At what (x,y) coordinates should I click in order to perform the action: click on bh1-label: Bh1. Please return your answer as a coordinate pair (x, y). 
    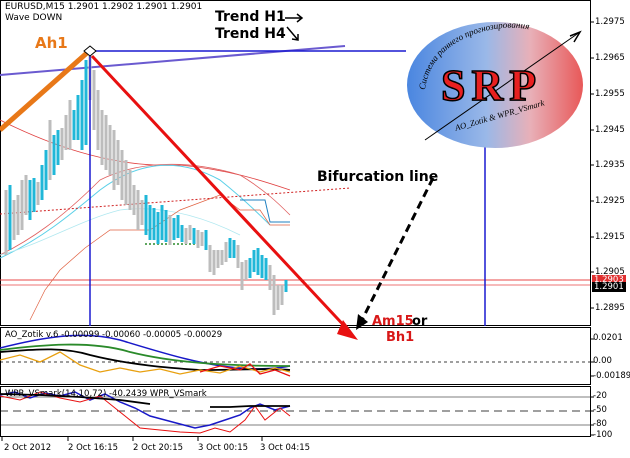
    Looking at the image, I should click on (400, 337).